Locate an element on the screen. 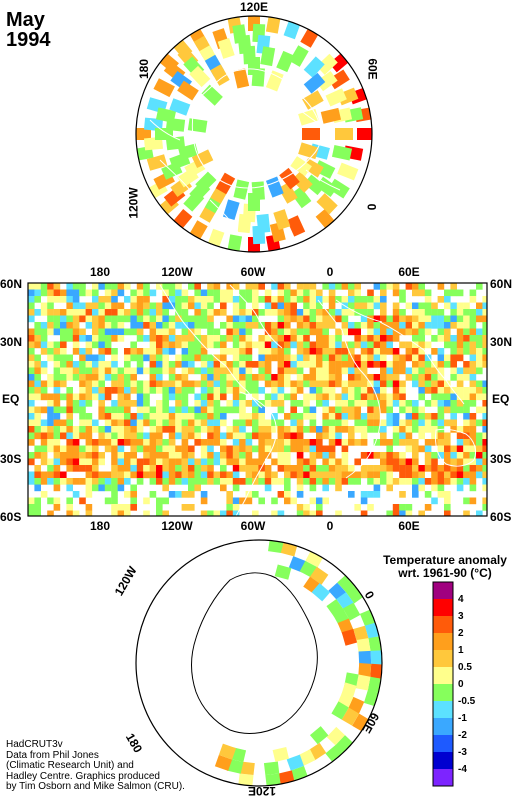 This screenshot has height=800, width=512. legend-label: -2 is located at coordinates (462, 735).